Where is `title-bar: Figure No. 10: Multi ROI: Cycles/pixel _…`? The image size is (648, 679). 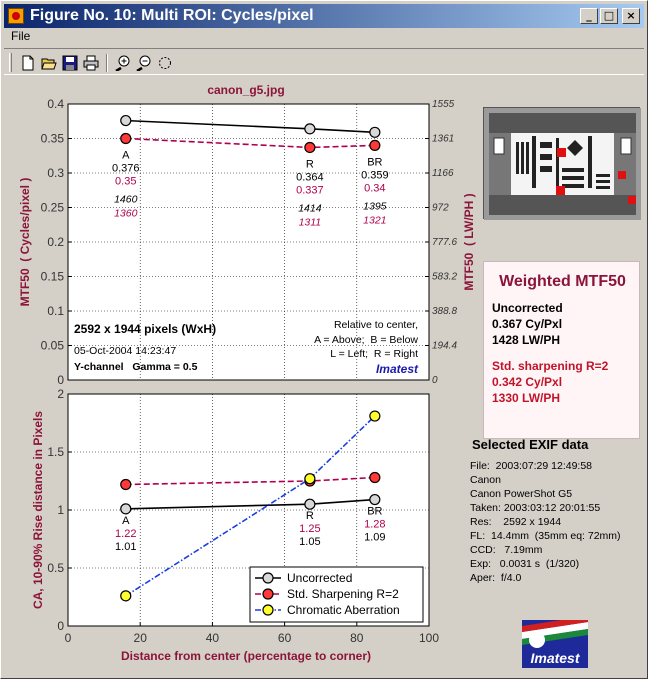
title-bar: Figure No. 10: Multi ROI: Cycles/pixel _… is located at coordinates (324, 16).